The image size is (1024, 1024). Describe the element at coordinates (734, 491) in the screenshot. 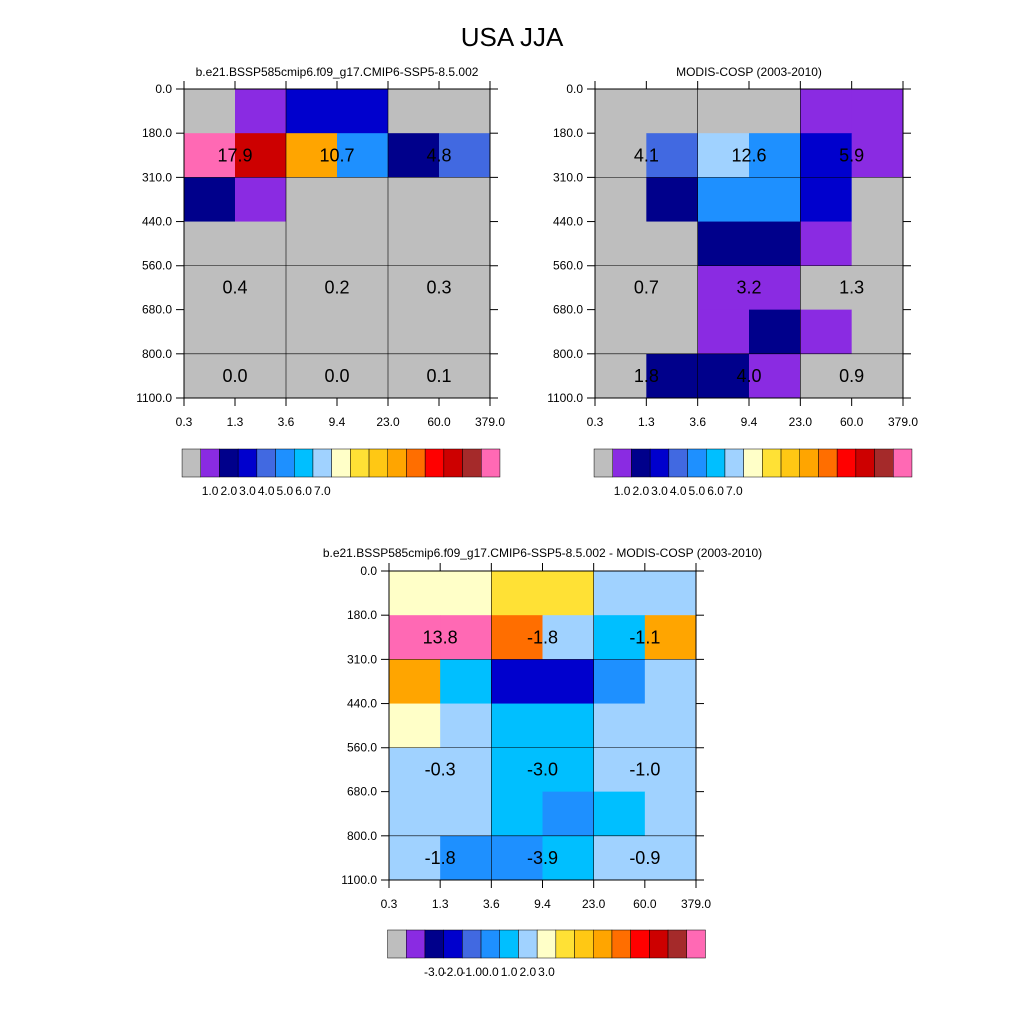

I see `colorbar-label: 7.0` at that location.